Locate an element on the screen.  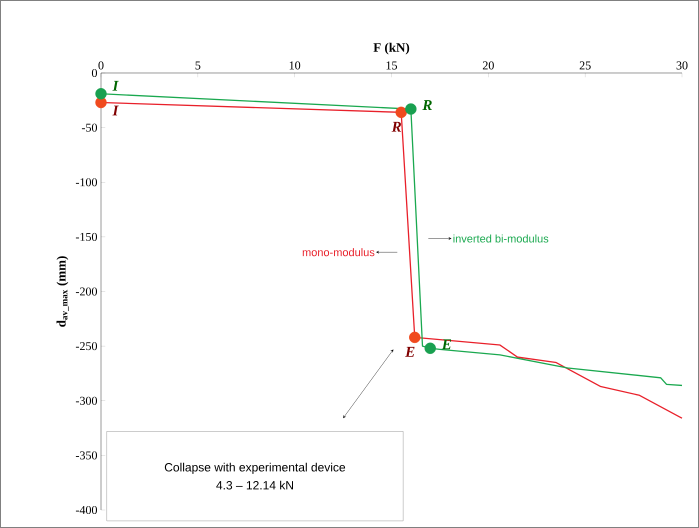
text: mono-modulus is located at coordinates (338, 252).